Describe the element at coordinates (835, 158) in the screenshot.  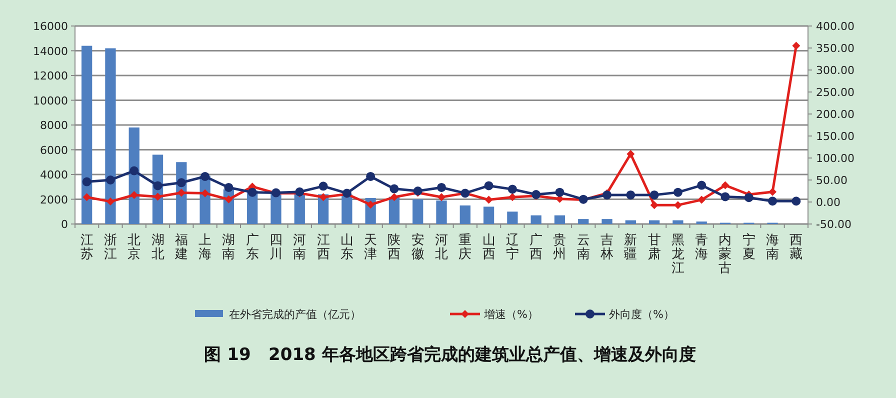
I see `y2-tick-label: 100.00` at that location.